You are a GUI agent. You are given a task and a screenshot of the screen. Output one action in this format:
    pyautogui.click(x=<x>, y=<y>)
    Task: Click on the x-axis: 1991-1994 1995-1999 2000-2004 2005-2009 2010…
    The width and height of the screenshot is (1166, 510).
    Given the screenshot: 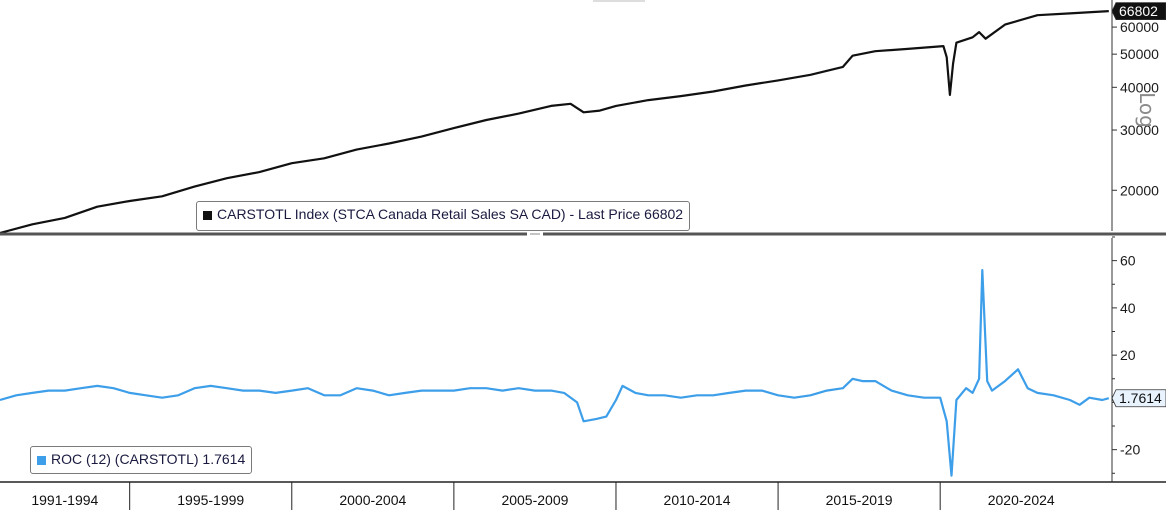 What is the action you would take?
    pyautogui.click(x=543, y=496)
    